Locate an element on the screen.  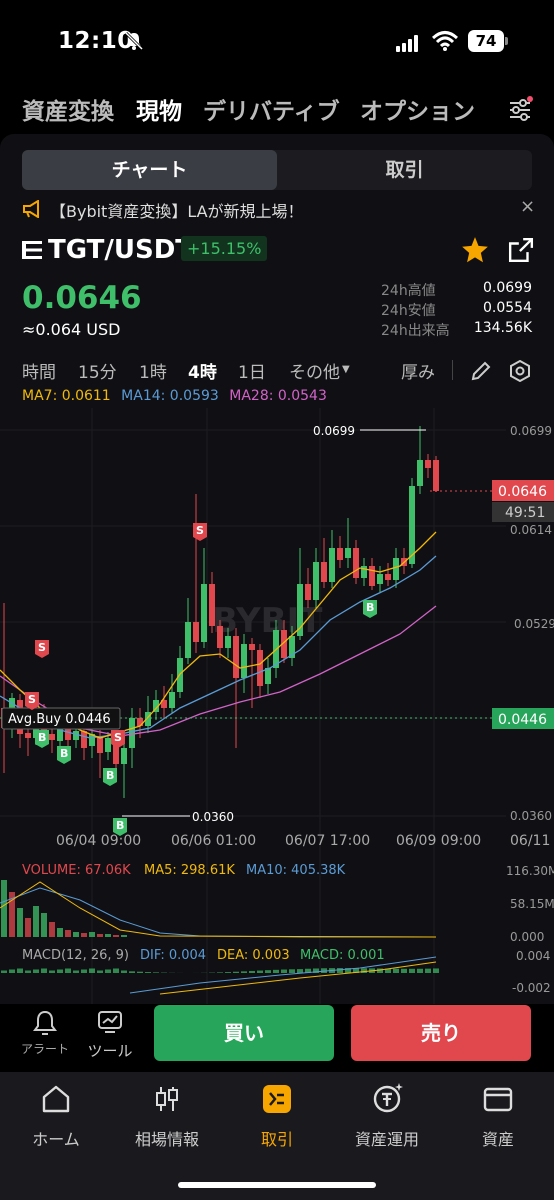
alert-label: アラート is located at coordinates (44, 1049).